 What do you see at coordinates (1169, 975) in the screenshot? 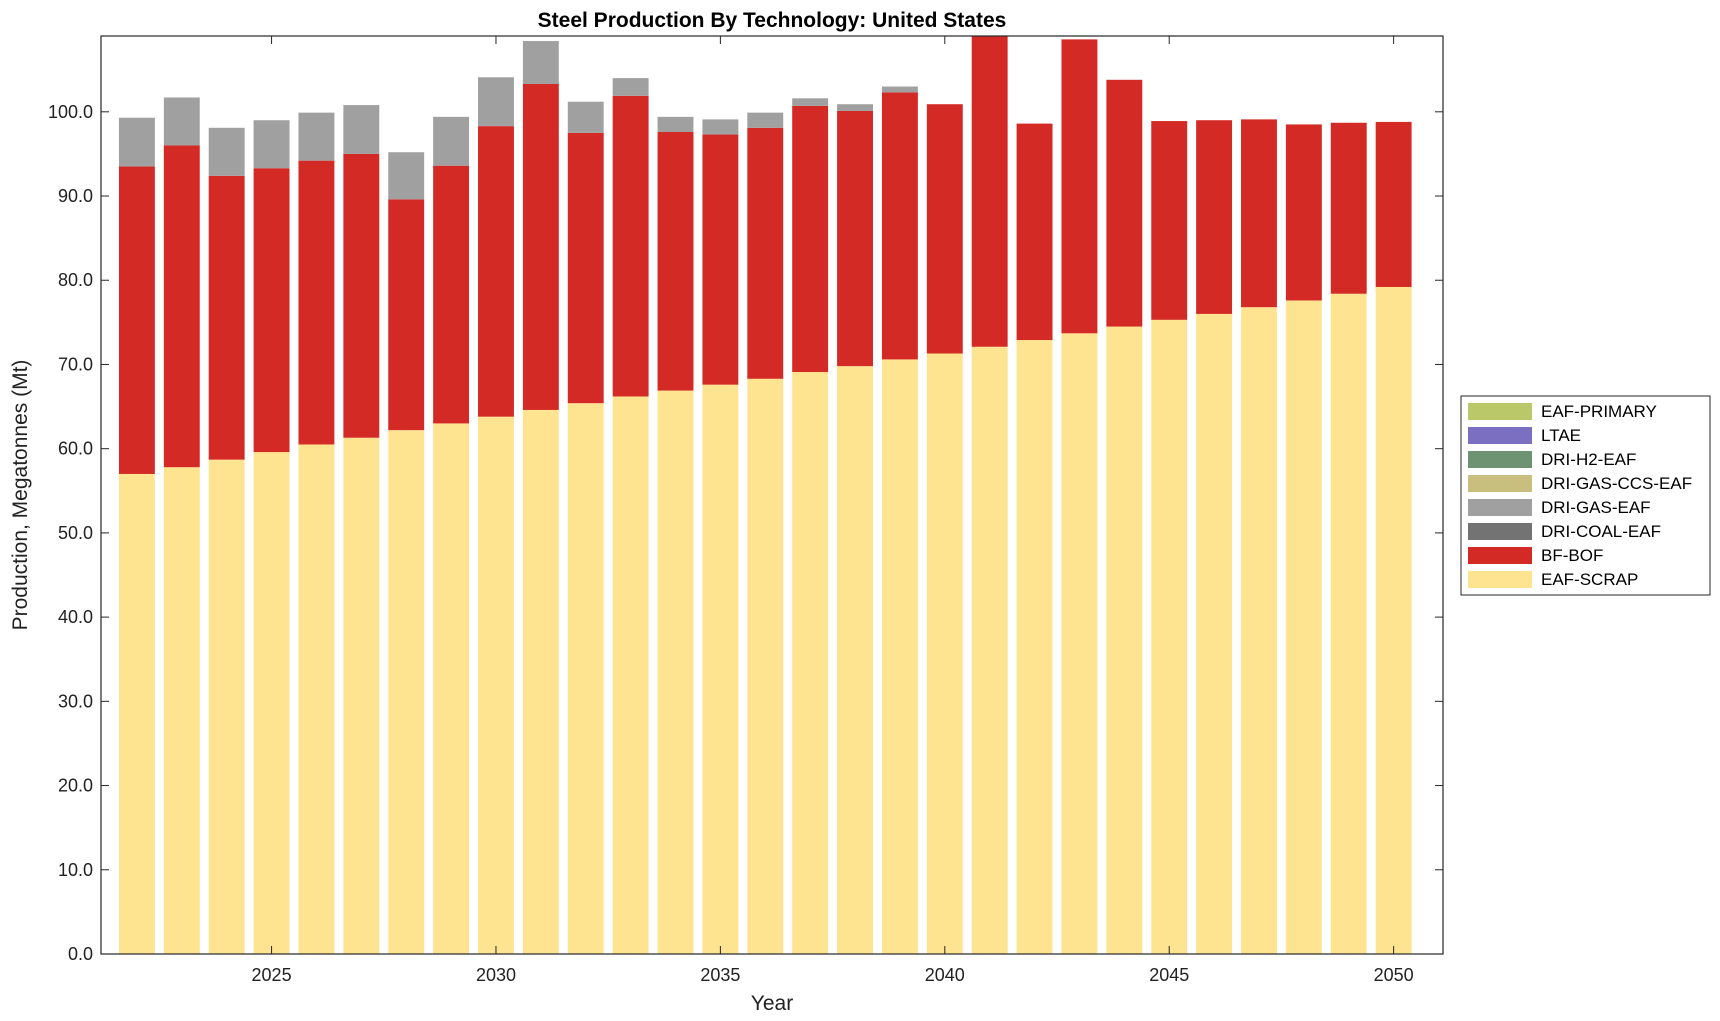
I see `x-tick-label: 2045` at bounding box center [1169, 975].